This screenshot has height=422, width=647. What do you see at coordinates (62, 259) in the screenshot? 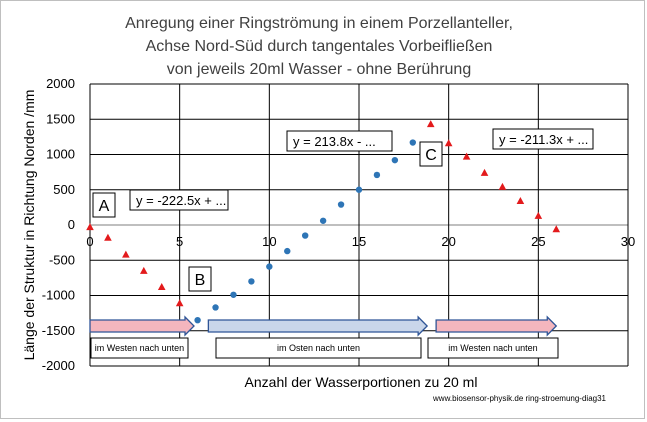
I see `y-tick-label: -500` at bounding box center [62, 259].